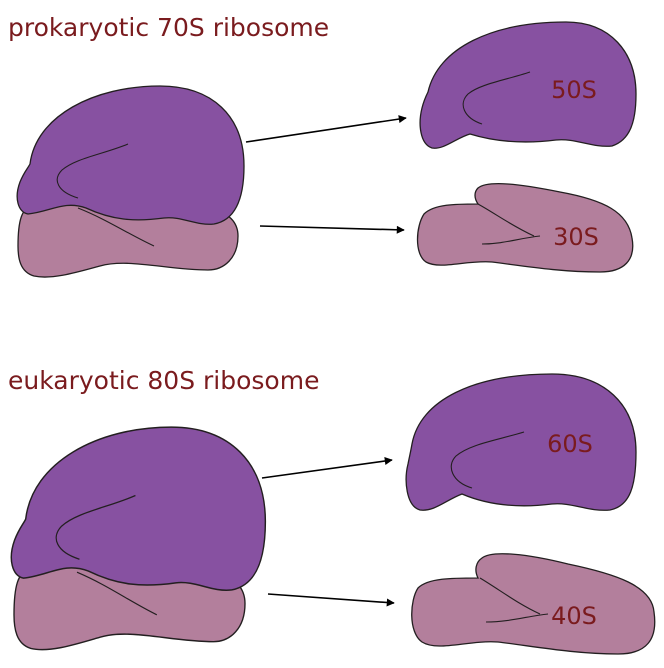 The height and width of the screenshot is (668, 664). What do you see at coordinates (169, 27) in the screenshot?
I see `prokaryotic-title: prokaryotic 70S ribosome` at bounding box center [169, 27].